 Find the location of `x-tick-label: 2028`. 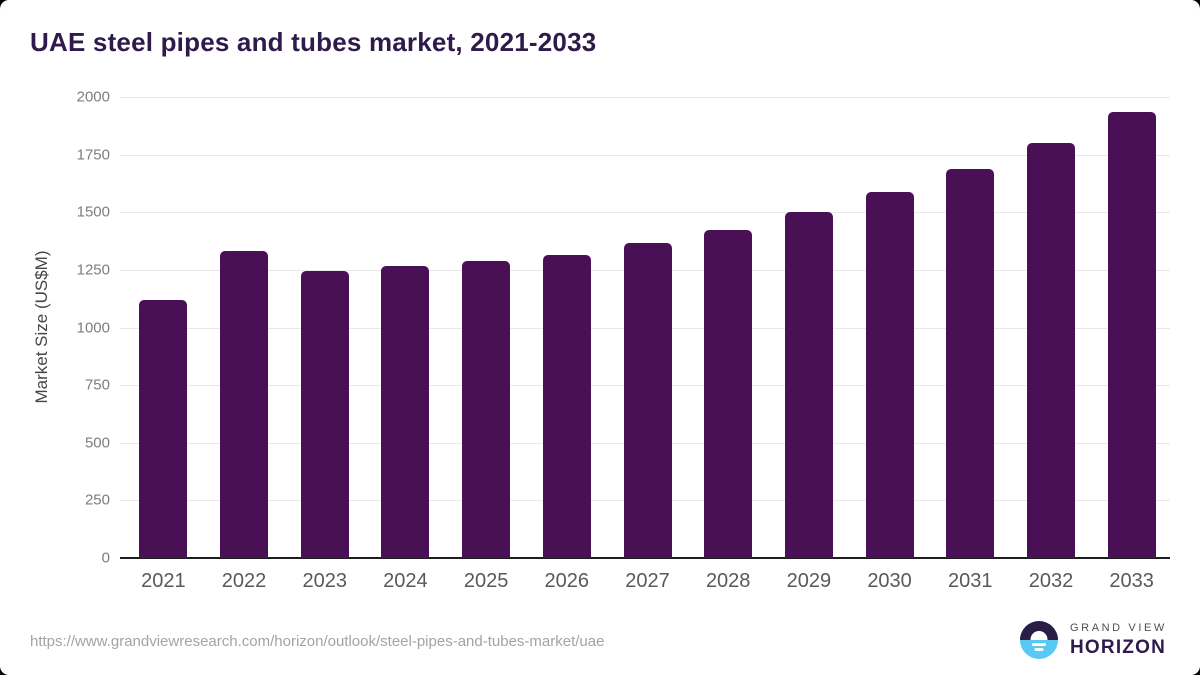

x-tick-label: 2028 is located at coordinates (728, 581).